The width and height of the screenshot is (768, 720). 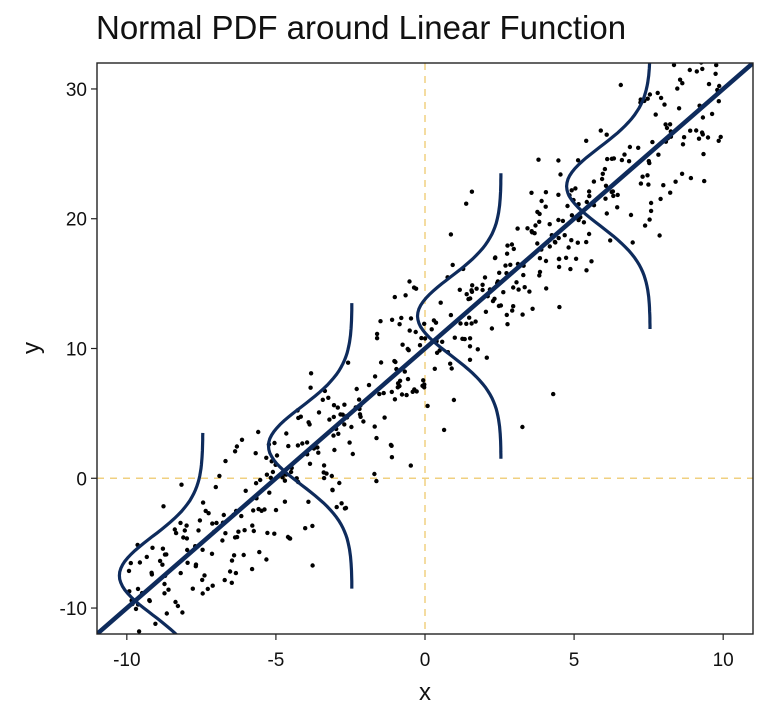 What do you see at coordinates (425, 660) in the screenshot?
I see `x-tick-label: 0` at bounding box center [425, 660].